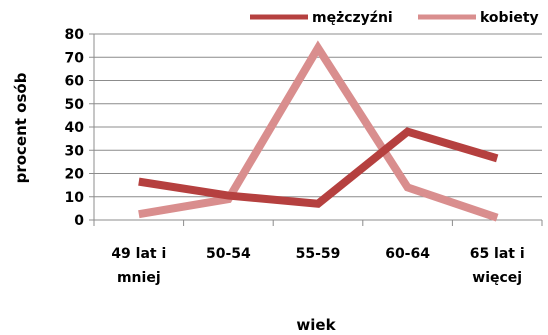 This screenshot has width=548, height=335. What do you see at coordinates (75, 35) in the screenshot?
I see `y-tick-label: 80` at bounding box center [75, 35].